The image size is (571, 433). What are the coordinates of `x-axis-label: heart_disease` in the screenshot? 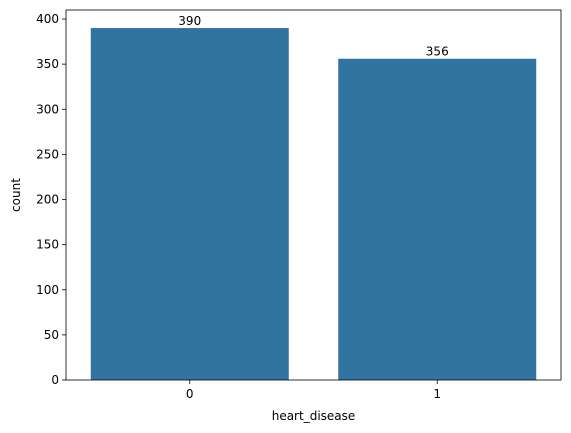 It's located at (314, 416).